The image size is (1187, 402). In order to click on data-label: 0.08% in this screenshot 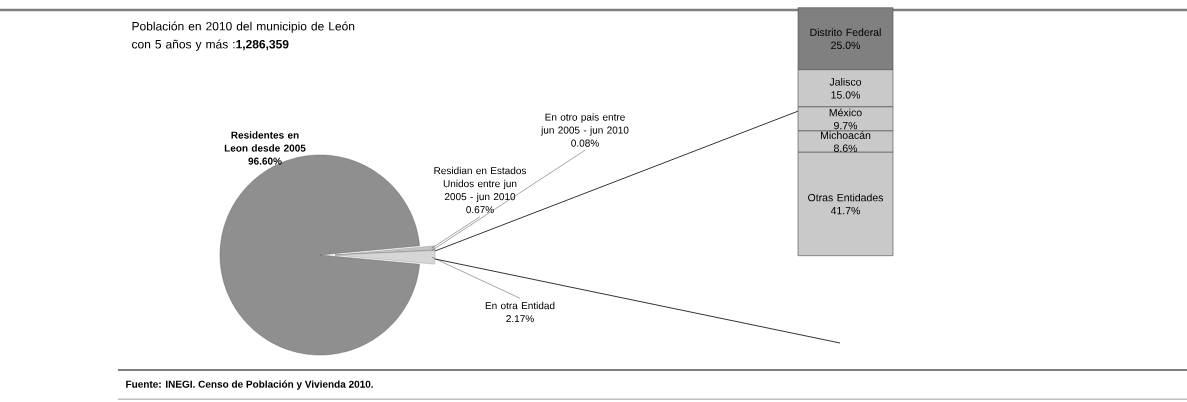, I will do `click(585, 143)`.